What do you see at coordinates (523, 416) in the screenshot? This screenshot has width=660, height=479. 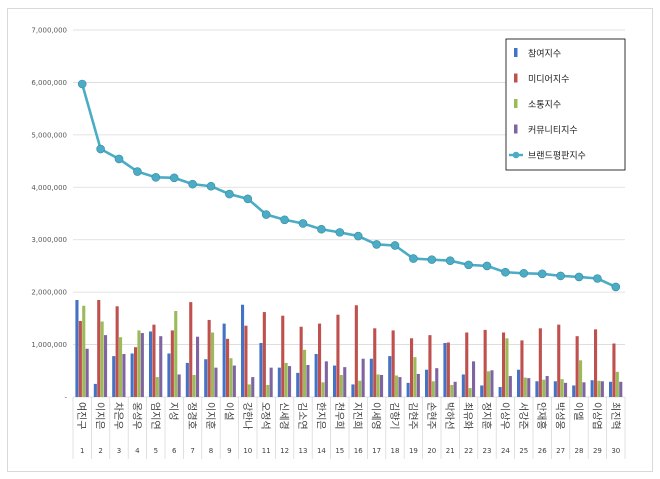 I see `category-label: 서강준` at bounding box center [523, 416].